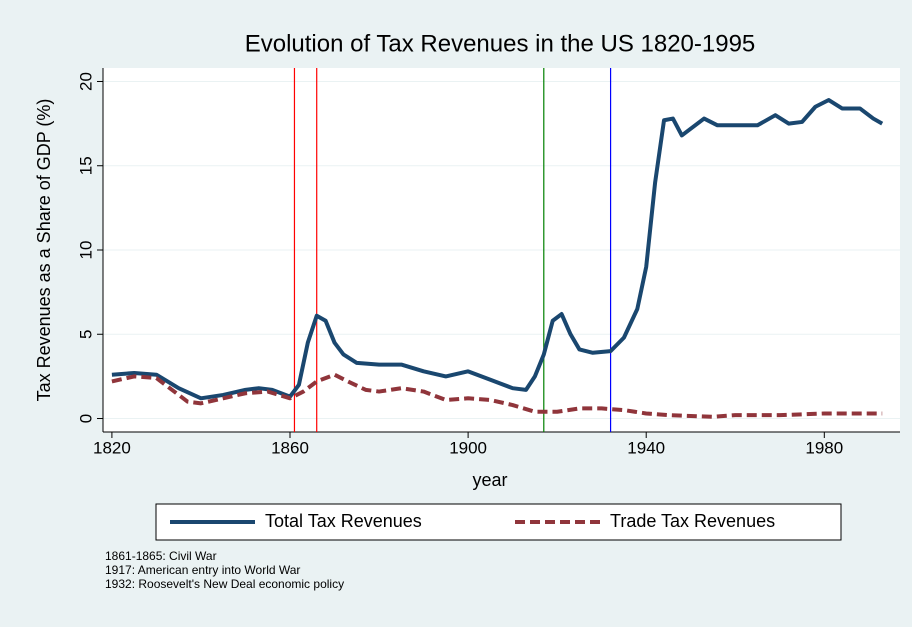  Describe the element at coordinates (85, 334) in the screenshot. I see `y-tick-label: 5` at that location.